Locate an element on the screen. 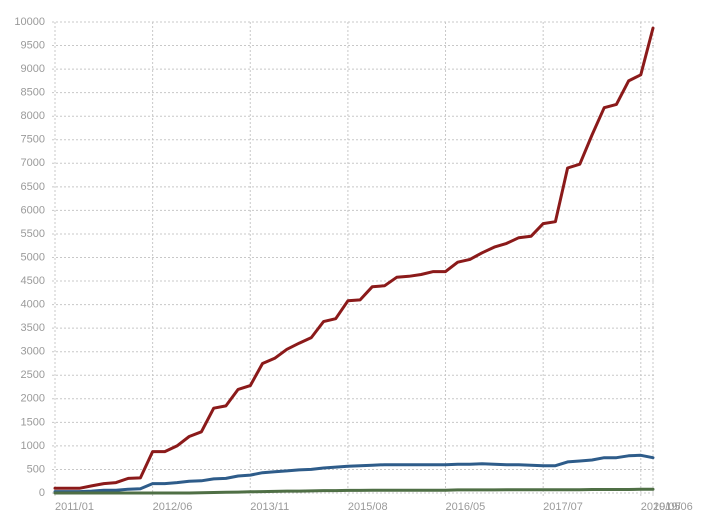 This screenshot has height=529, width=703. x-tick-label: 2013/11 is located at coordinates (269, 507).